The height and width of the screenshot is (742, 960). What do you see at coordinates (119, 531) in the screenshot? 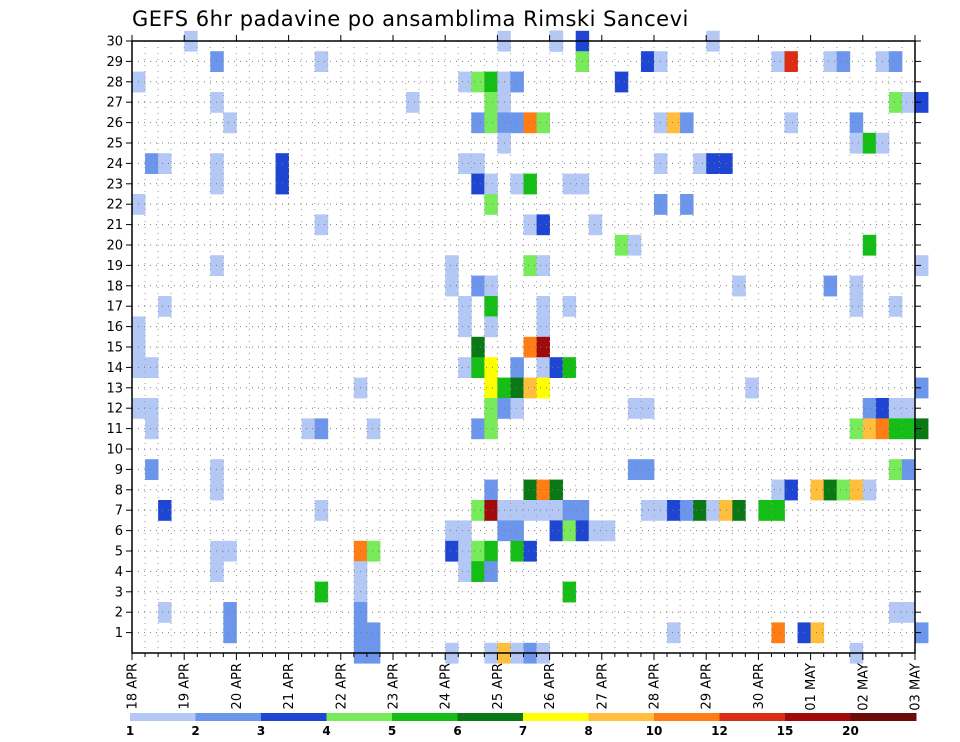
I see `y-tick-label: 6` at bounding box center [119, 531].